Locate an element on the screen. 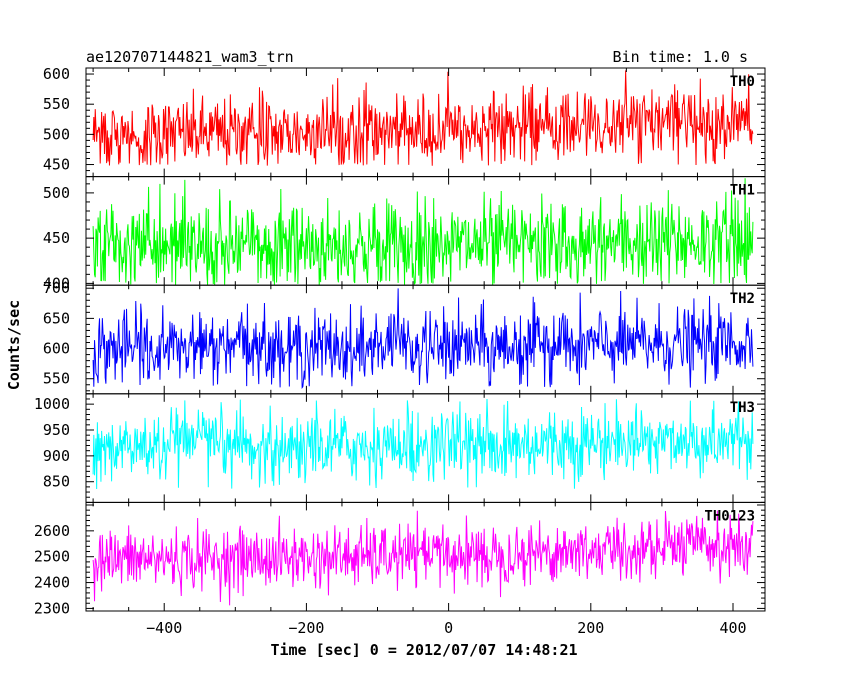 The height and width of the screenshot is (680, 850). x-tick-label: 400 is located at coordinates (732, 628).